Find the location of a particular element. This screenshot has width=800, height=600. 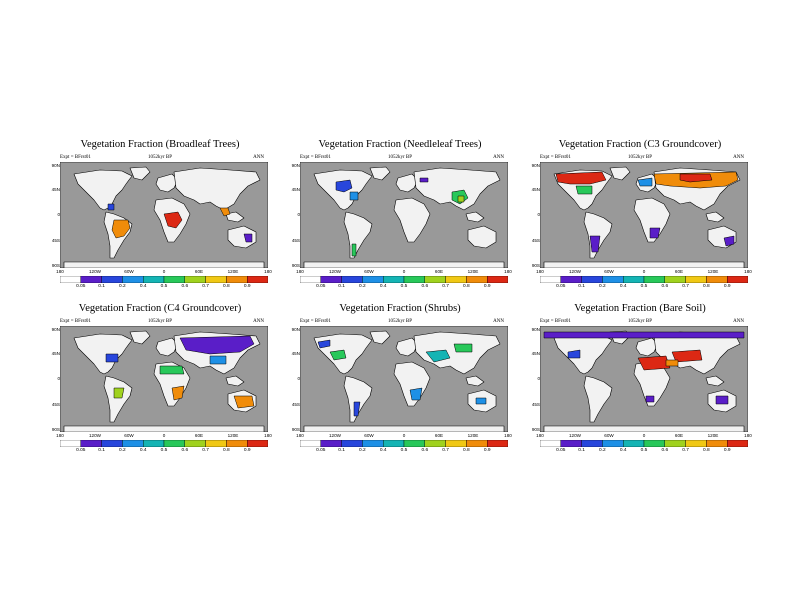

australia is located at coordinates (482, 237).